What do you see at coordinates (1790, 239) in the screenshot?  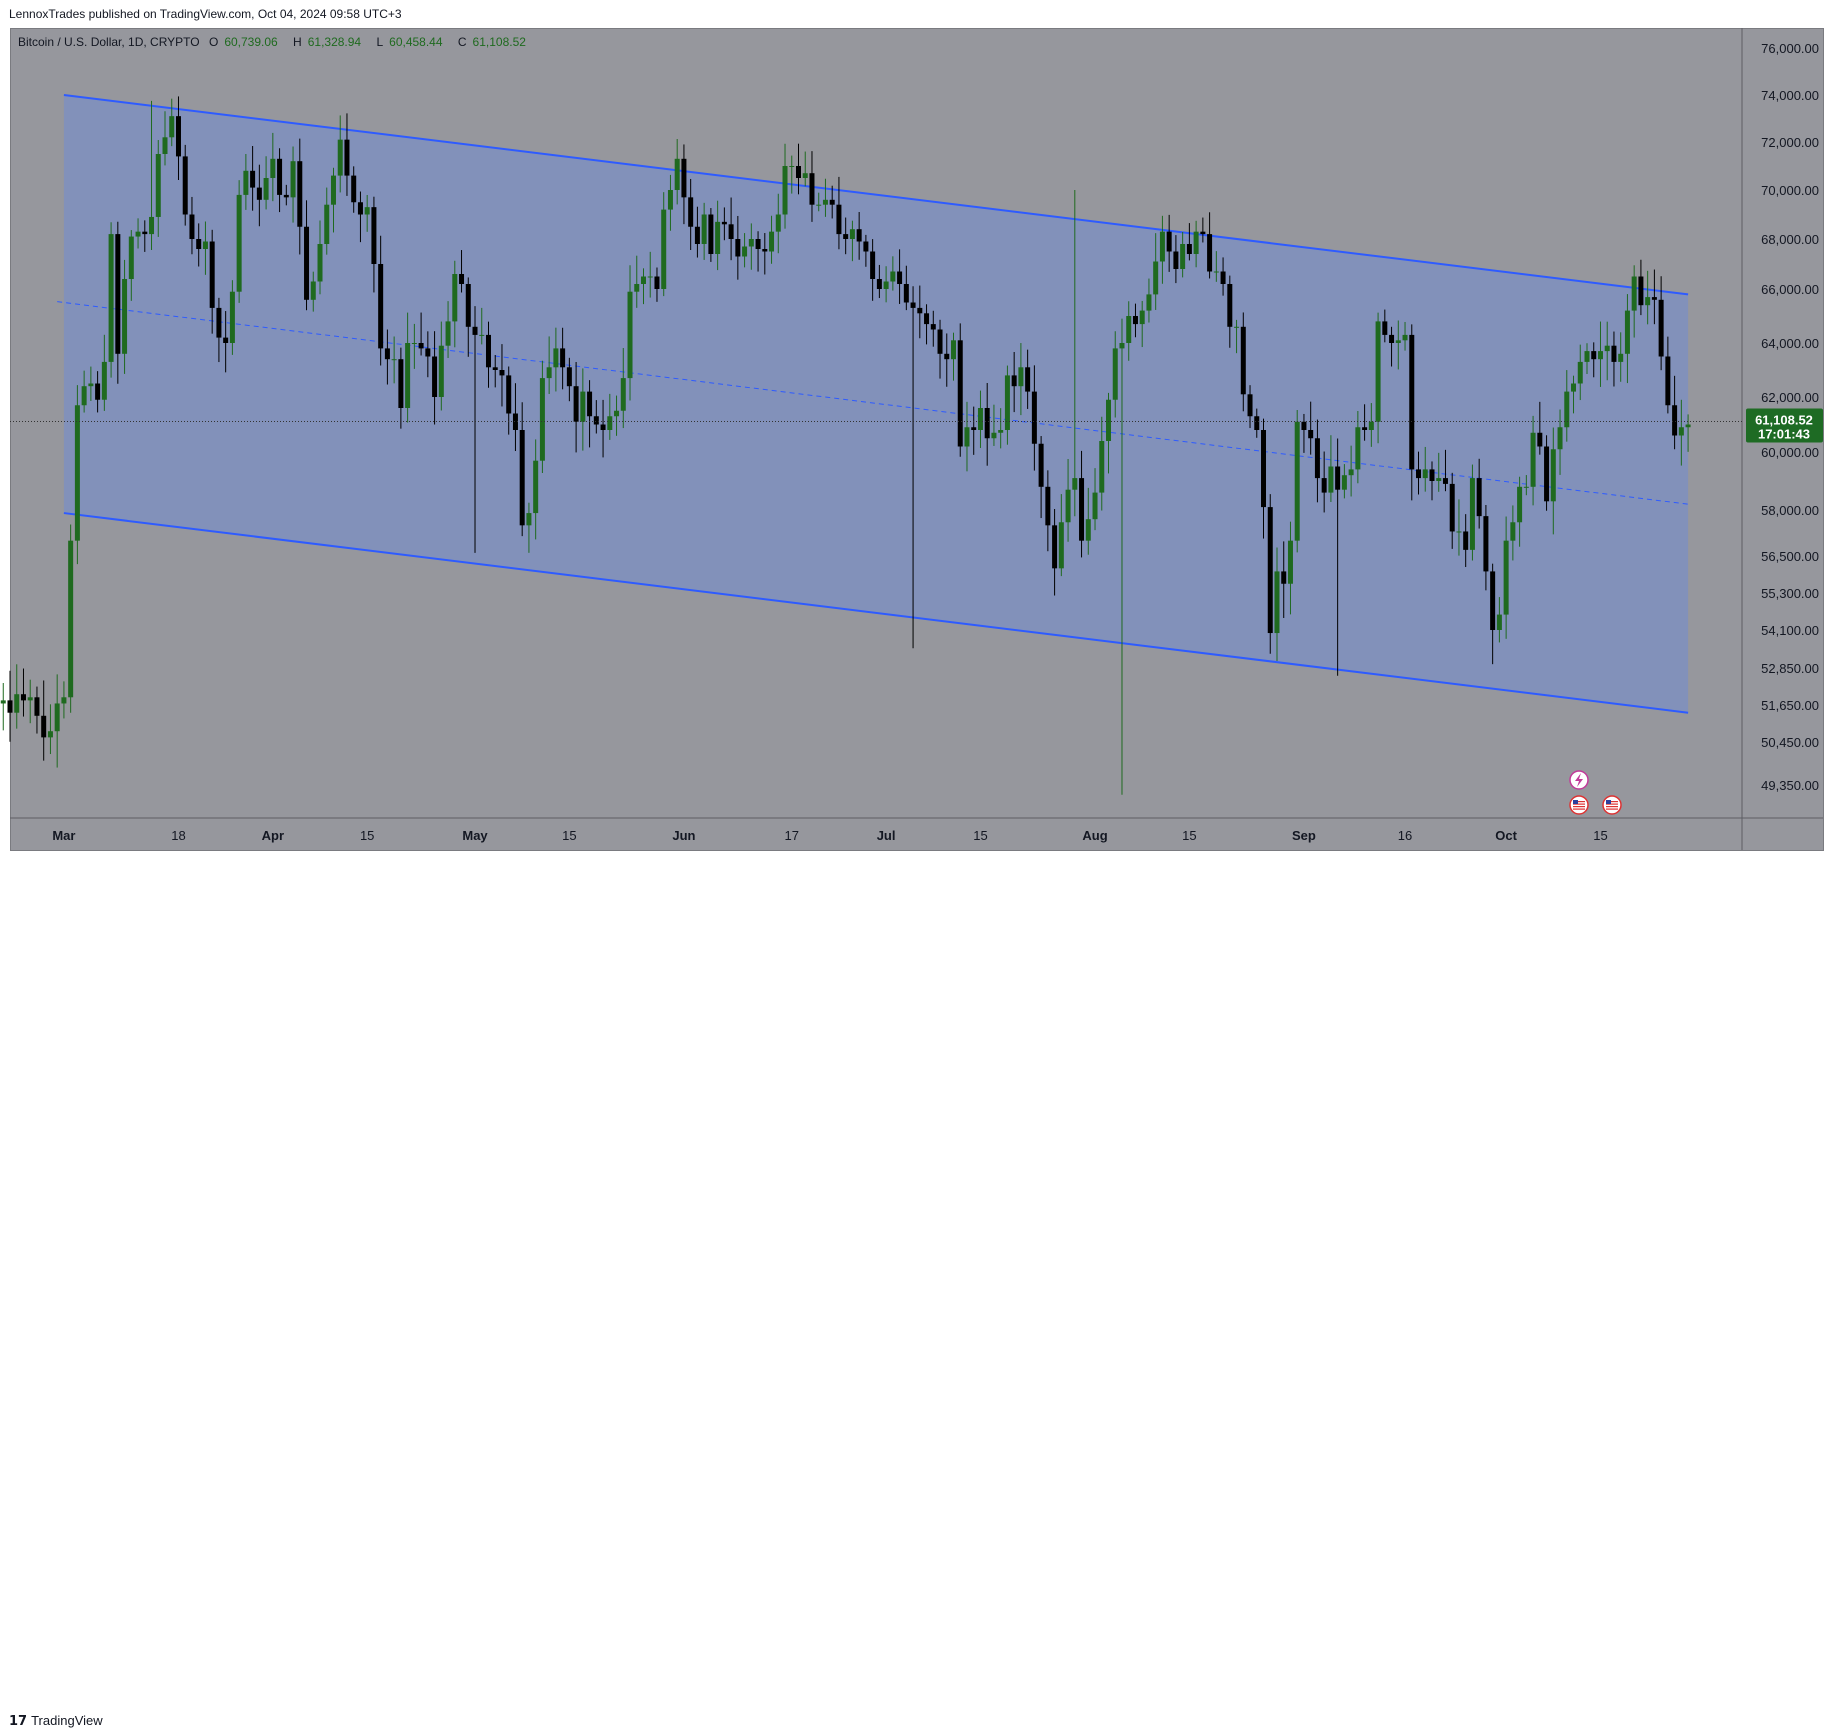 I see `y-tick-label: 68,000.00` at bounding box center [1790, 239].